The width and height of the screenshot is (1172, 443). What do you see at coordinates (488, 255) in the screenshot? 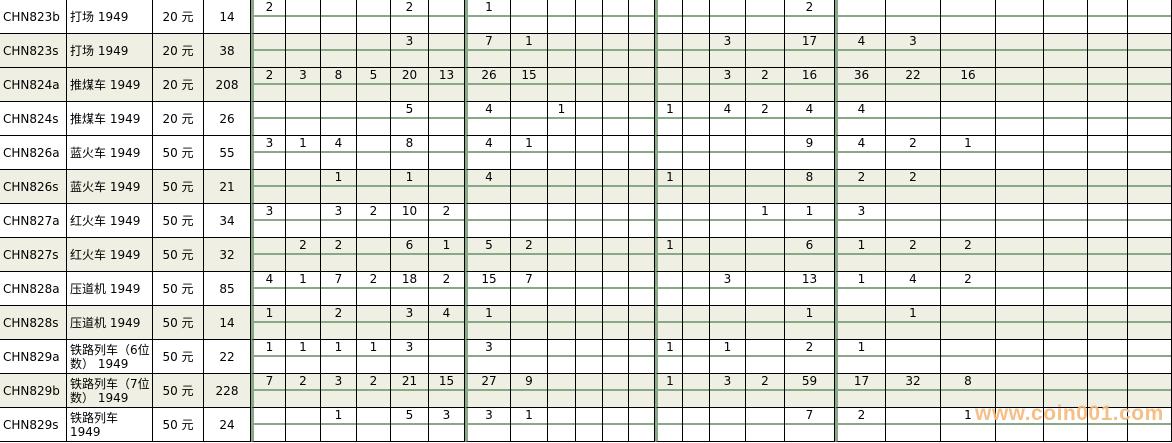
I see `data-cell: 5` at bounding box center [488, 255].